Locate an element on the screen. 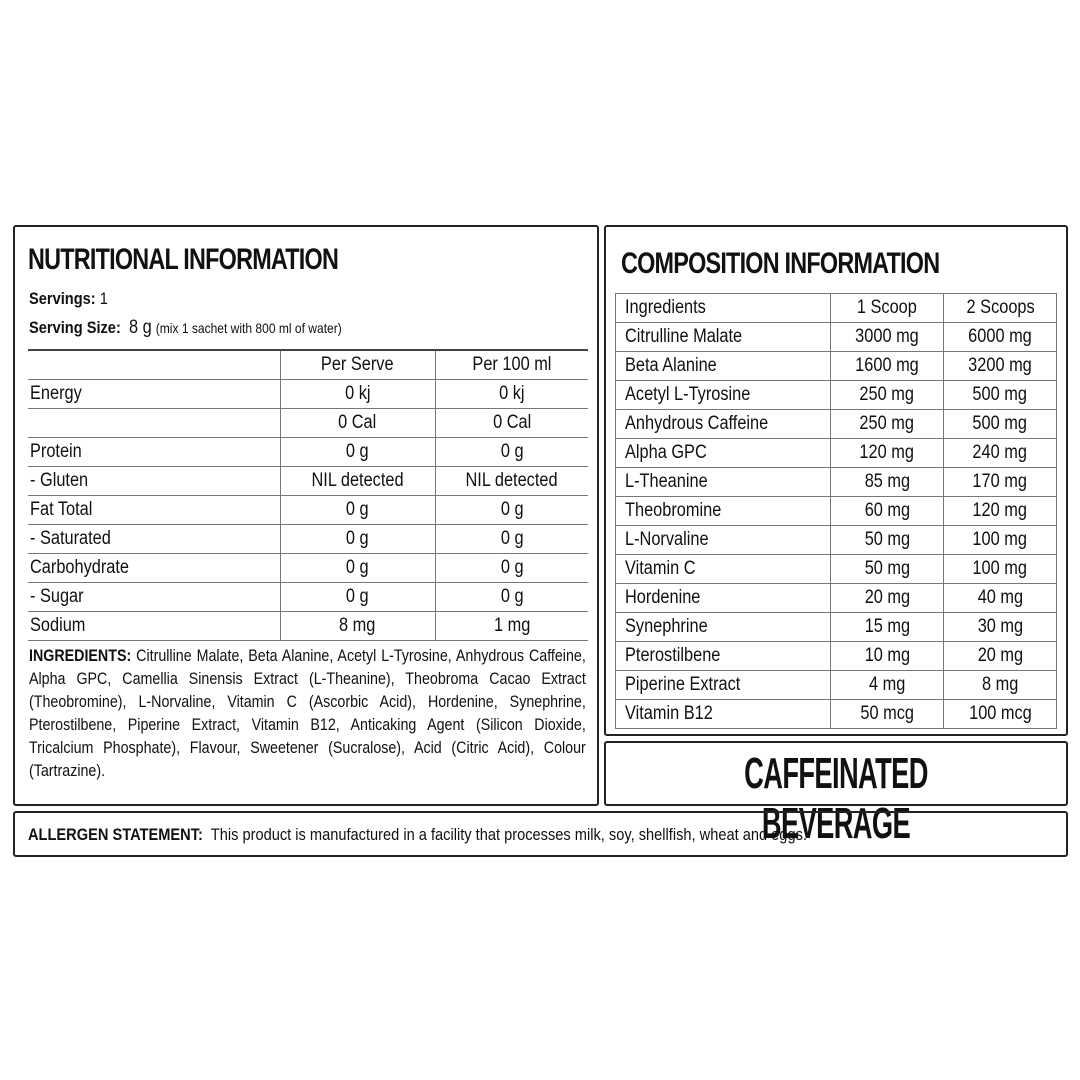  column-header: Per 100 ml is located at coordinates (511, 364).